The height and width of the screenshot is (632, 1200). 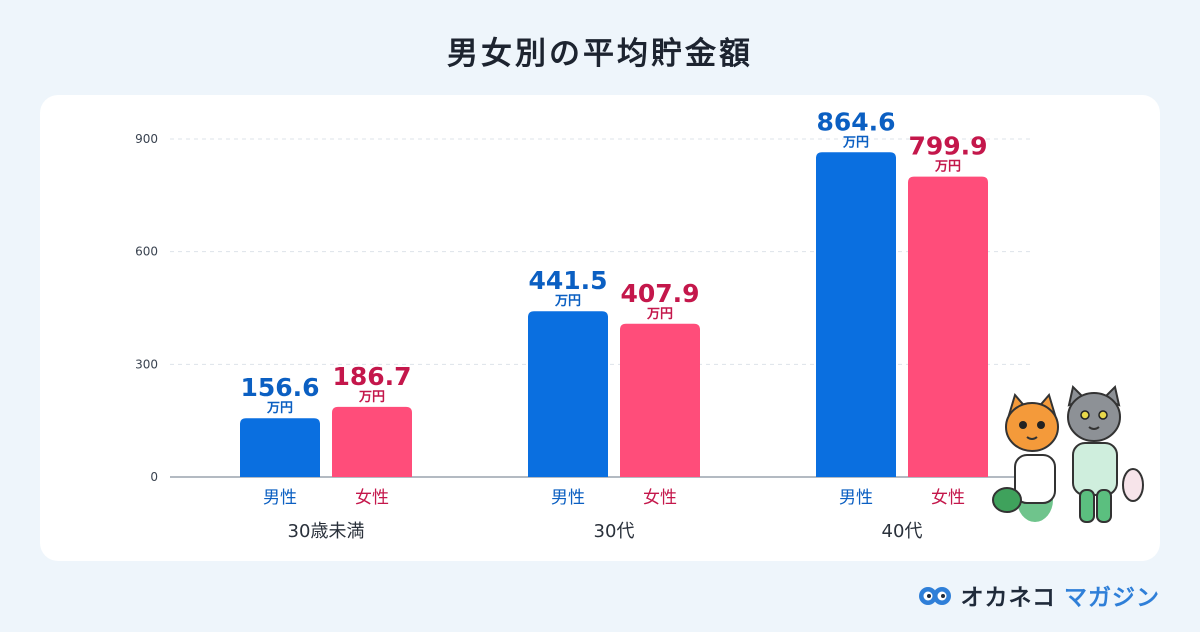 What do you see at coordinates (1112, 598) in the screenshot?
I see `brand-name-part2: マガジン` at bounding box center [1112, 598].